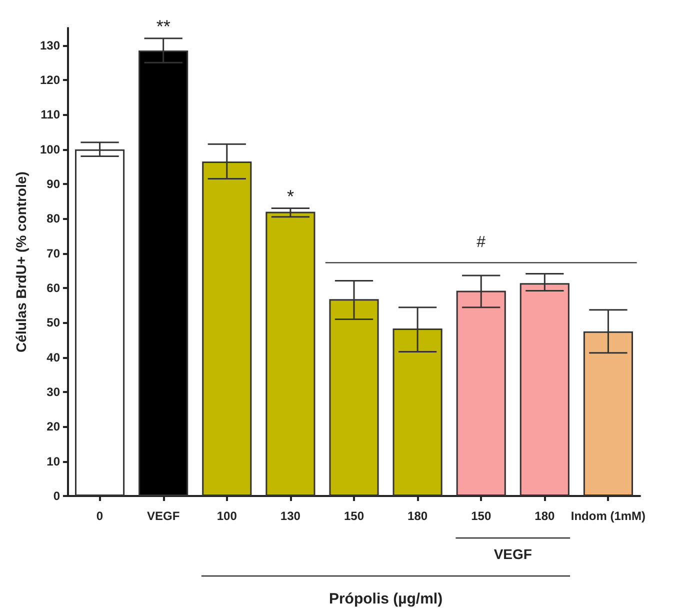 The height and width of the screenshot is (609, 683). Describe the element at coordinates (290, 516) in the screenshot. I see `x-tick-label: 130` at that location.